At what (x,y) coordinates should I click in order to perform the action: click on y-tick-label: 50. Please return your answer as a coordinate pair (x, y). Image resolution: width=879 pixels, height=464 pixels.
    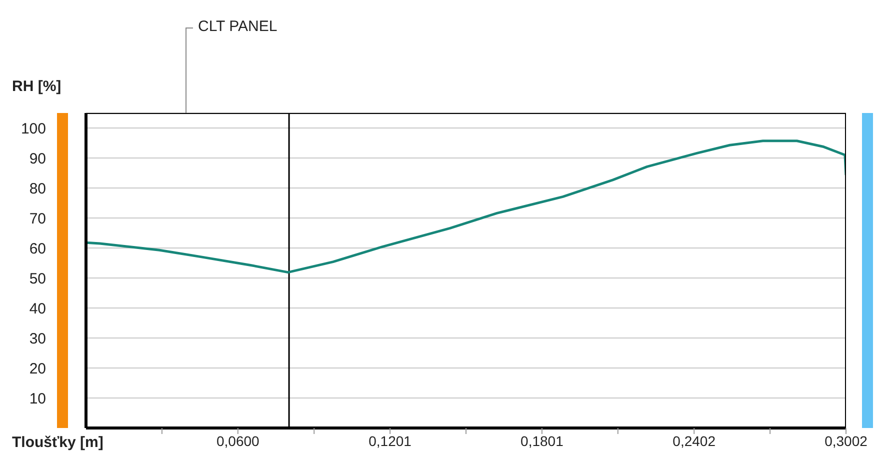
    Looking at the image, I should click on (37, 279).